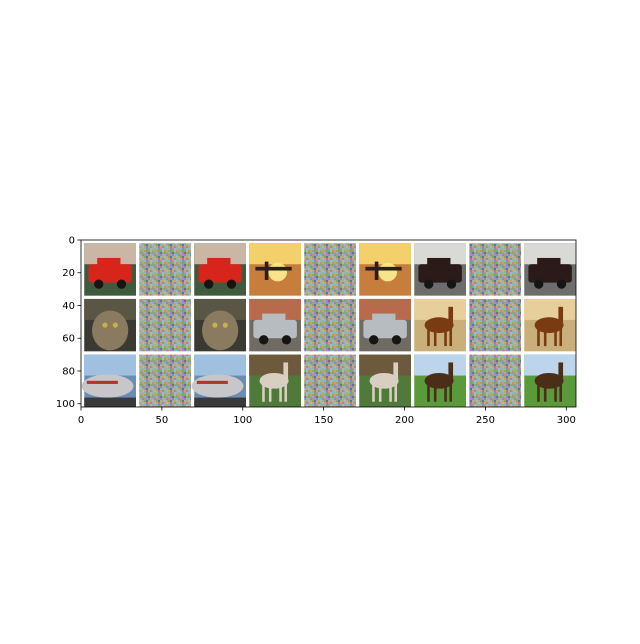  What do you see at coordinates (162, 420) in the screenshot?
I see `x-tick-label: 50` at bounding box center [162, 420].